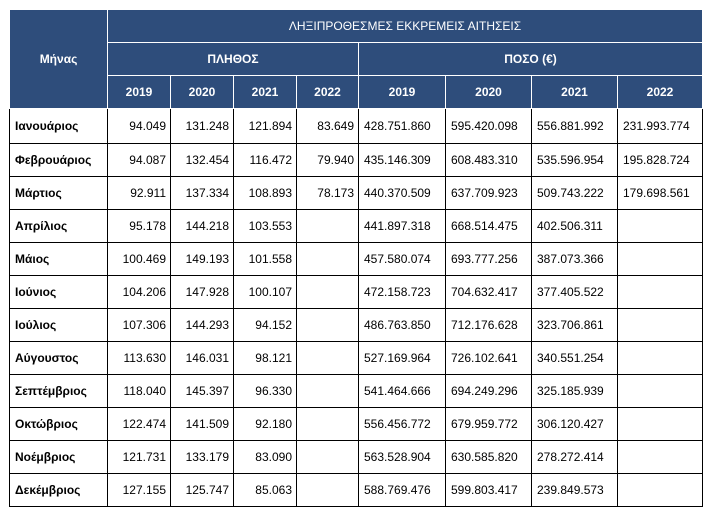 This screenshot has height=512, width=710. I want to click on month-column-header: Μήνας, so click(58, 59).